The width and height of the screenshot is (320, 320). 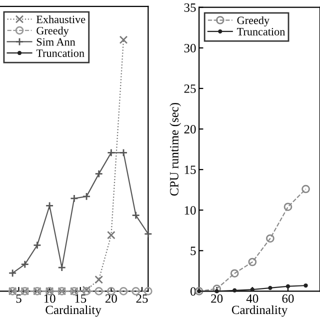 I want to click on legend-label: Sim Ann, so click(x=56, y=42).